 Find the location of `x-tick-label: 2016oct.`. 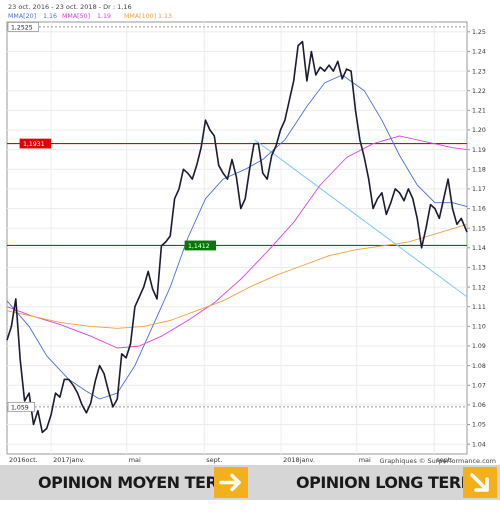

x-tick-label: 2016oct. is located at coordinates (23, 460).